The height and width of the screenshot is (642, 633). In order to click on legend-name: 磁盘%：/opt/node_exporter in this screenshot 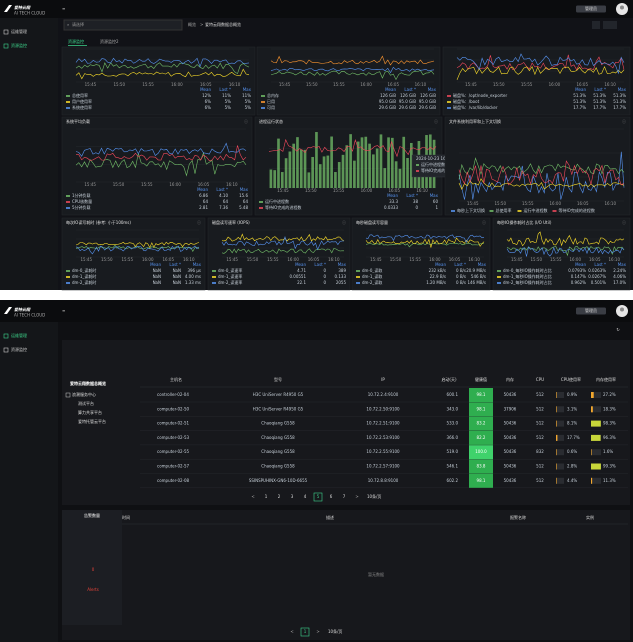, I will do `click(480, 95)`.